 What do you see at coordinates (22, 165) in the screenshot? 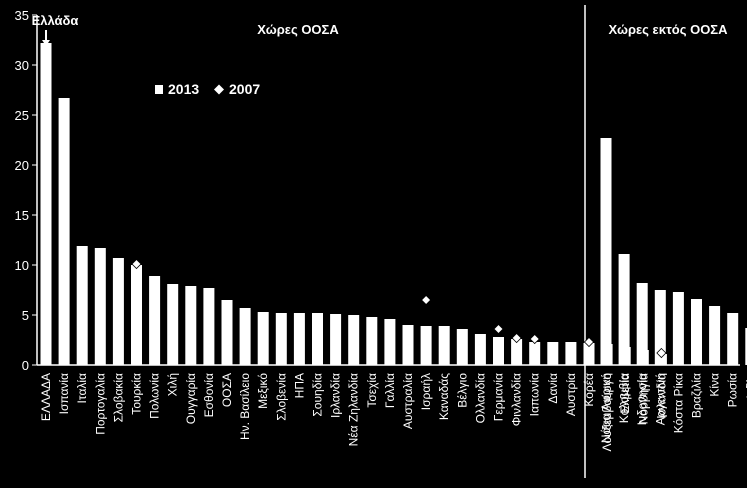
I see `y-tick-label: 20` at bounding box center [22, 165].